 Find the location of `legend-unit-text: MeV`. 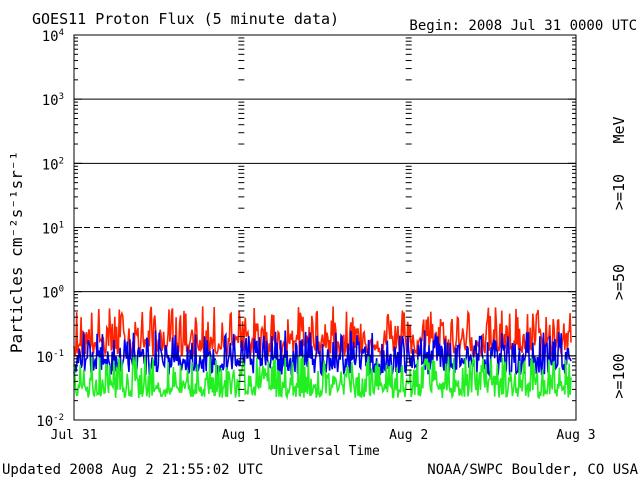

legend-unit-text: MeV is located at coordinates (619, 129).